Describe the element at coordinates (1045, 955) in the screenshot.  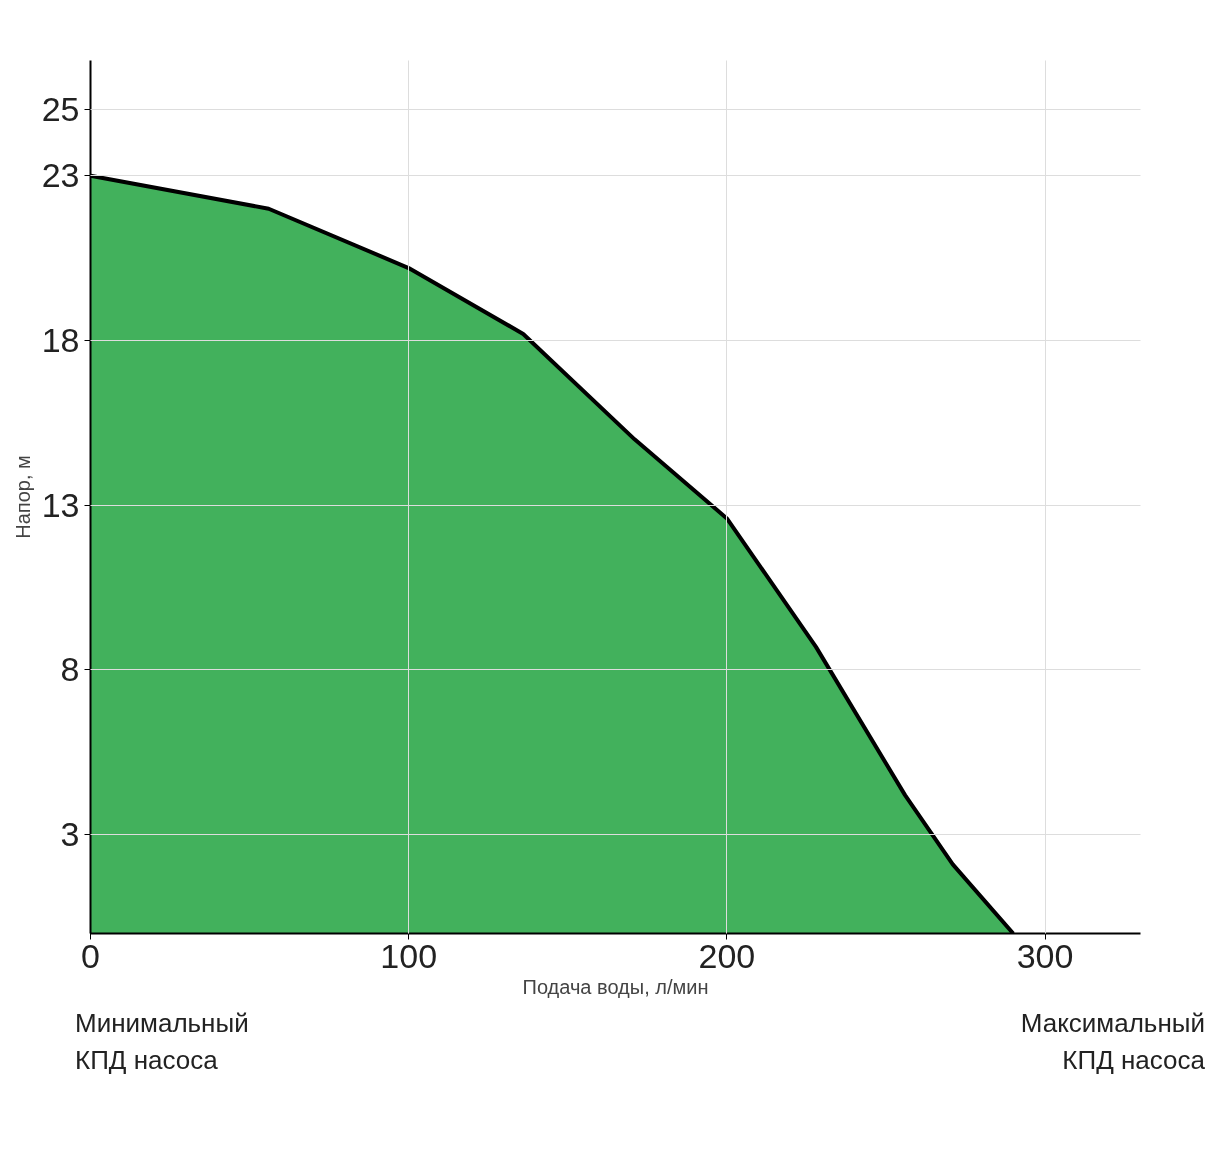
I see `x-tick-label: 300` at that location.